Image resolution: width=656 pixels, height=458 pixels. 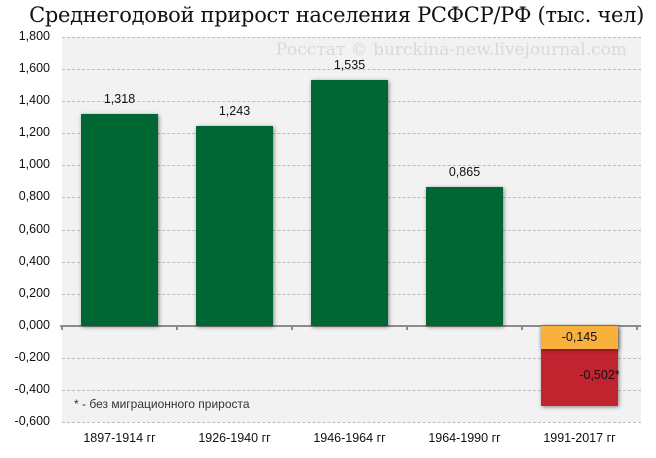 I want to click on y-tick-label: 1,200, so click(x=34, y=132).